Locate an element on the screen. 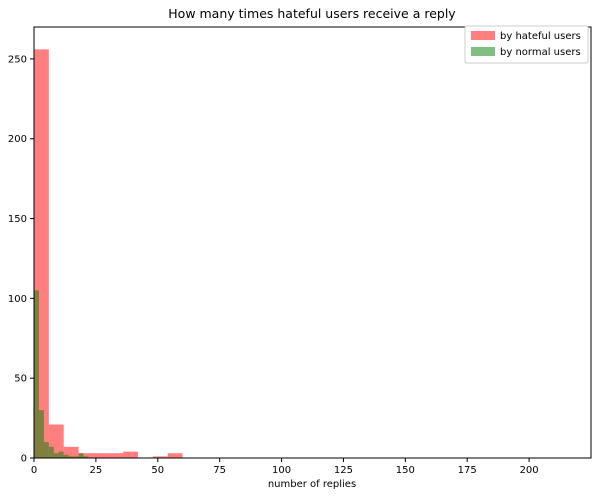 The image size is (598, 496). x-tick-label-8: 200 is located at coordinates (529, 470).